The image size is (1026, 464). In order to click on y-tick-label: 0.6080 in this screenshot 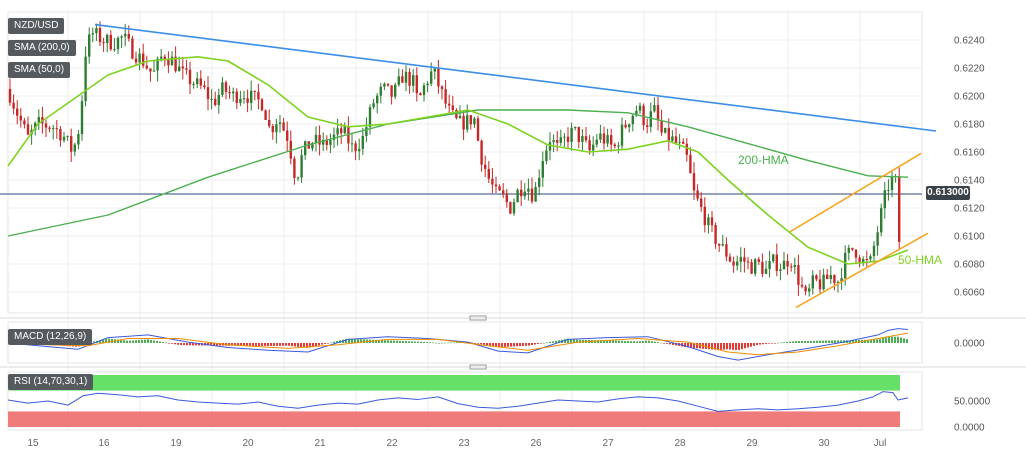, I will do `click(969, 265)`.